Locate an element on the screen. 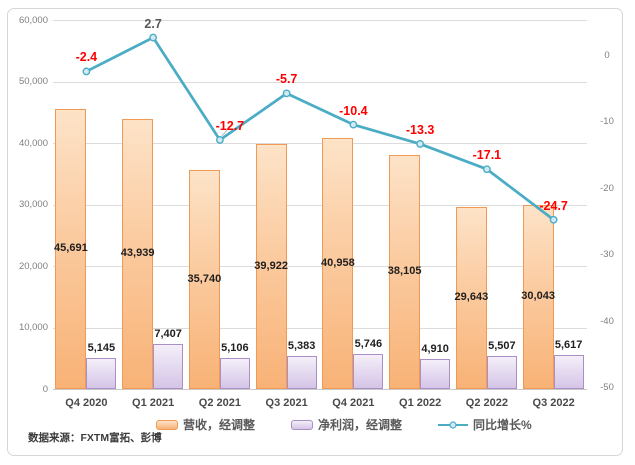  growth-point-label: -17.1 is located at coordinates (487, 155).